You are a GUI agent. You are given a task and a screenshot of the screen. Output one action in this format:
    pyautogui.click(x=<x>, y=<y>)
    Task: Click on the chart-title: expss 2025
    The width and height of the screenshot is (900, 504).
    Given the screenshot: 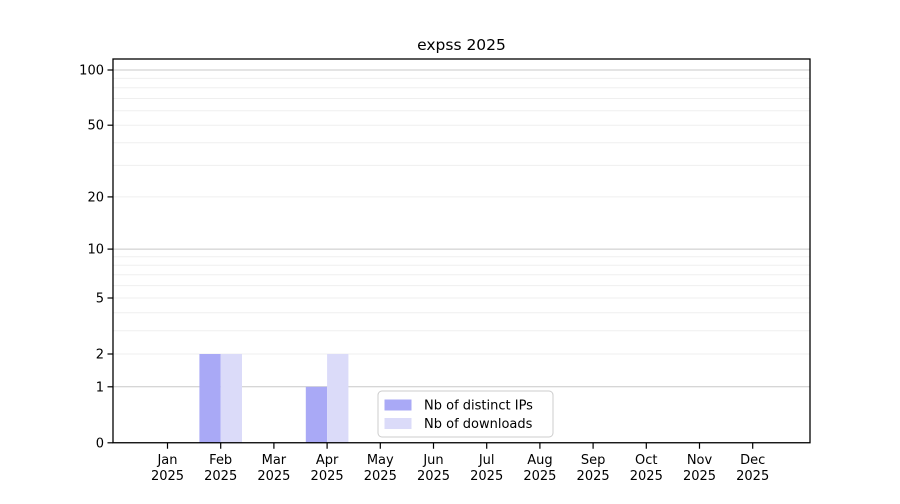 What is the action you would take?
    pyautogui.click(x=461, y=45)
    